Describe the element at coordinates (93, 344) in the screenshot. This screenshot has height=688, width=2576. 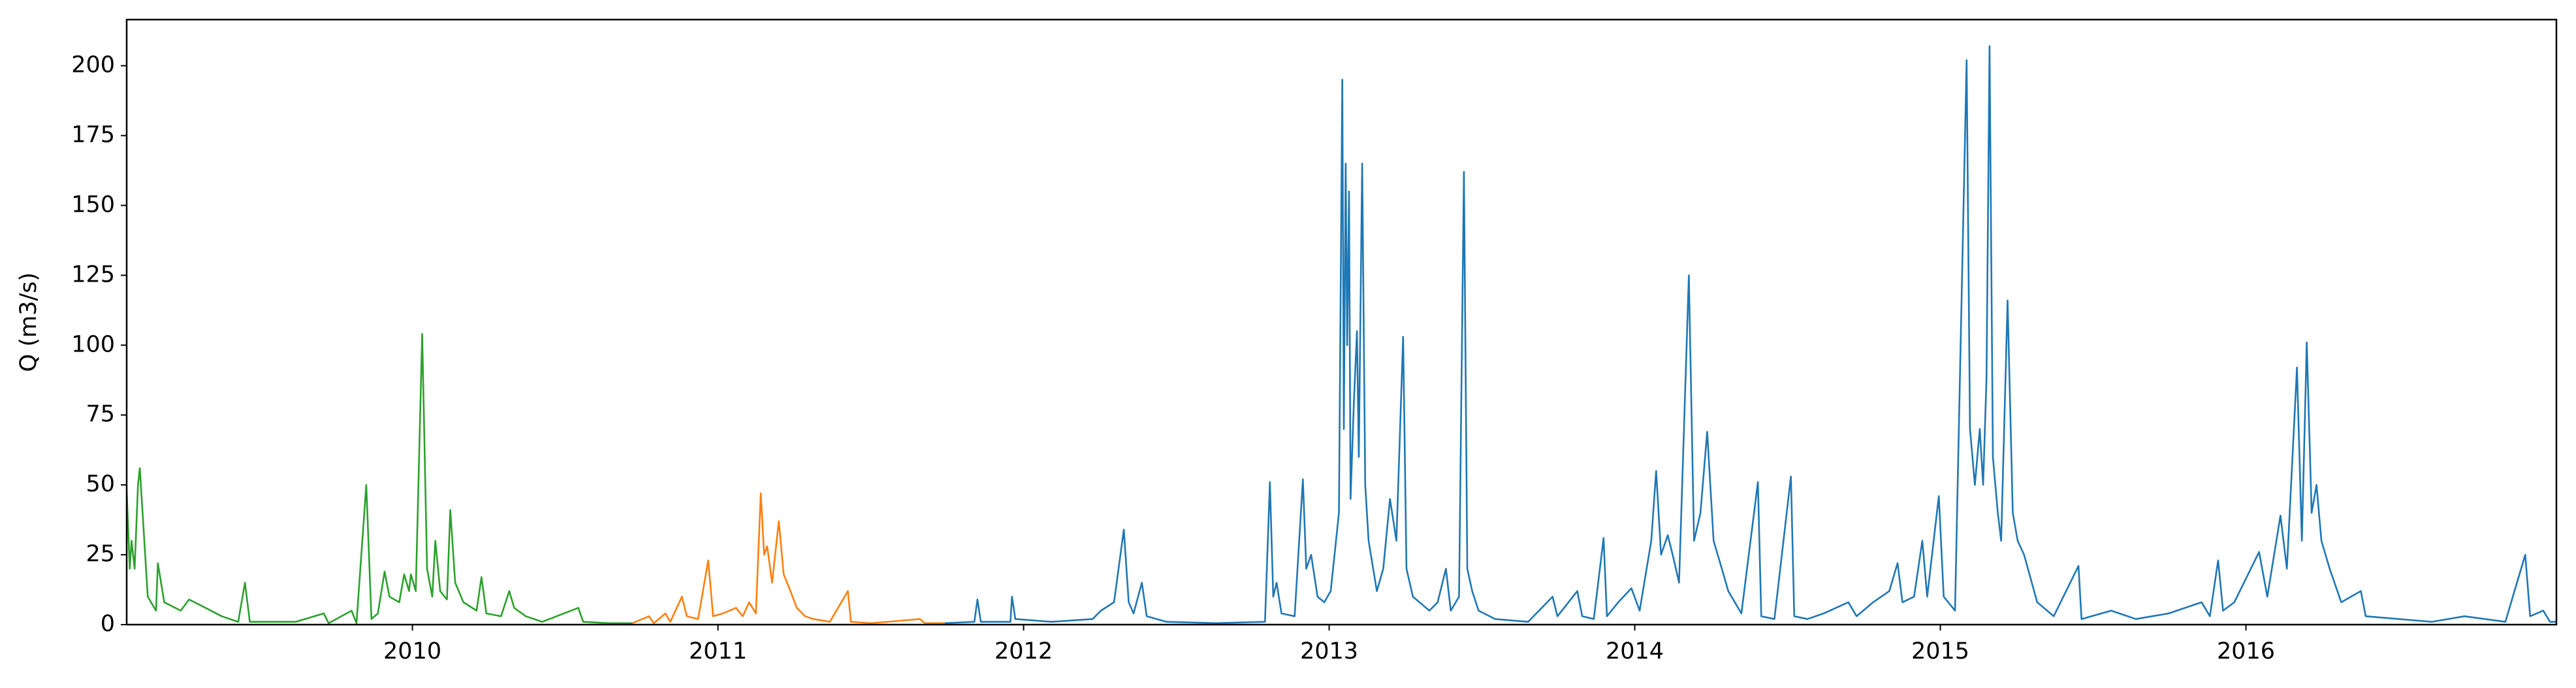
I see `y-tick-label: 100` at that location.